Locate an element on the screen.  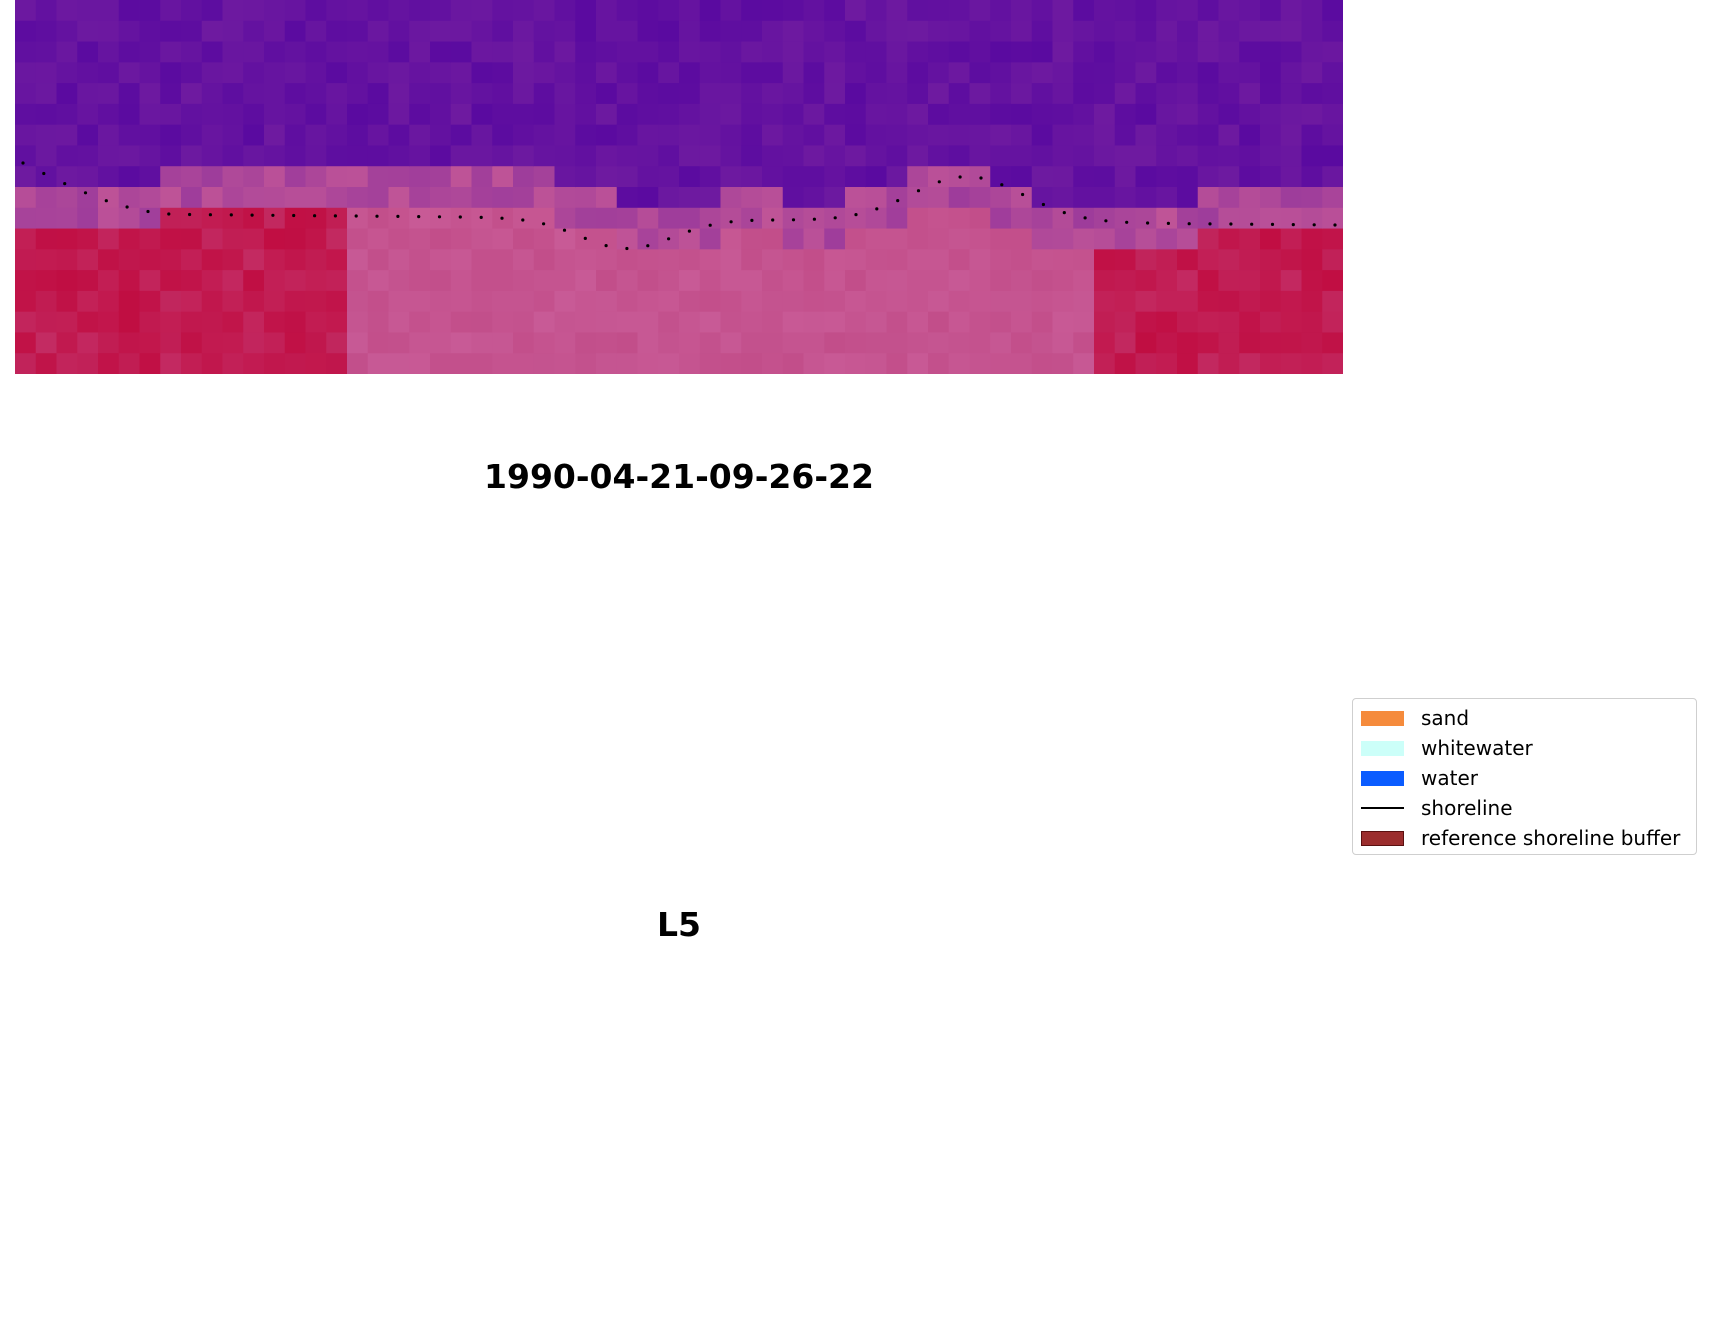
legend-label: sand is located at coordinates (1445, 718).